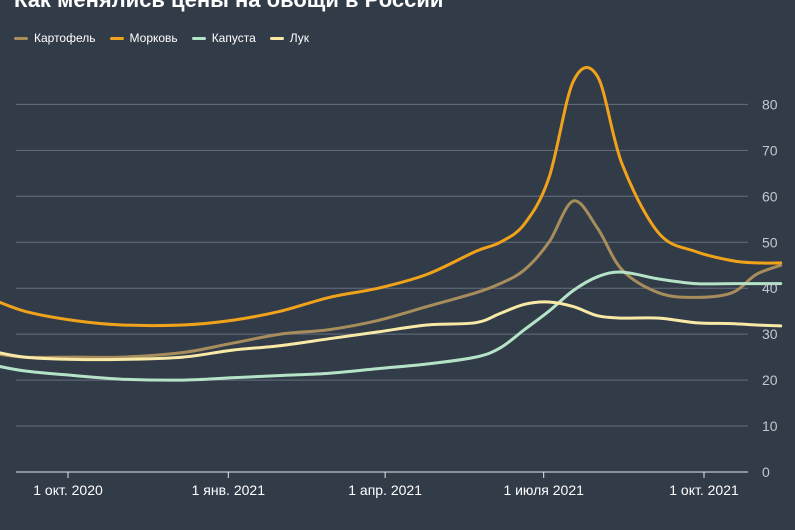 This screenshot has height=530, width=795. I want to click on legend-item-cabbage: Капуста, so click(223, 38).